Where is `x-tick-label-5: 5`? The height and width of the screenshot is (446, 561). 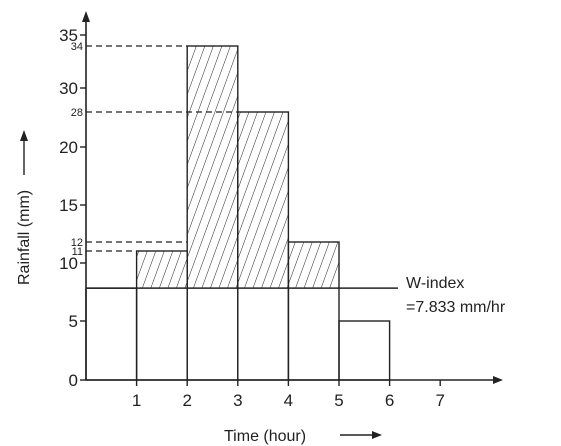 x-tick-label-5: 5 is located at coordinates (338, 400).